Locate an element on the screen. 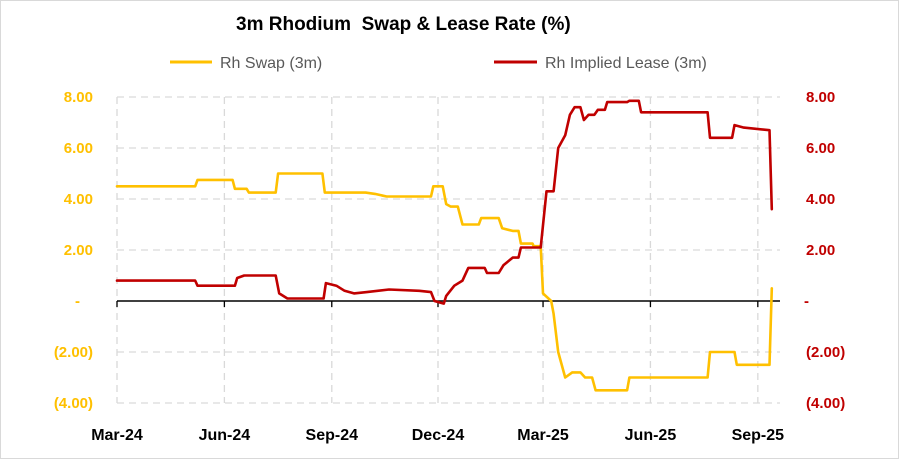 Image resolution: width=899 pixels, height=459 pixels. y-tick-label-right: - is located at coordinates (806, 301).